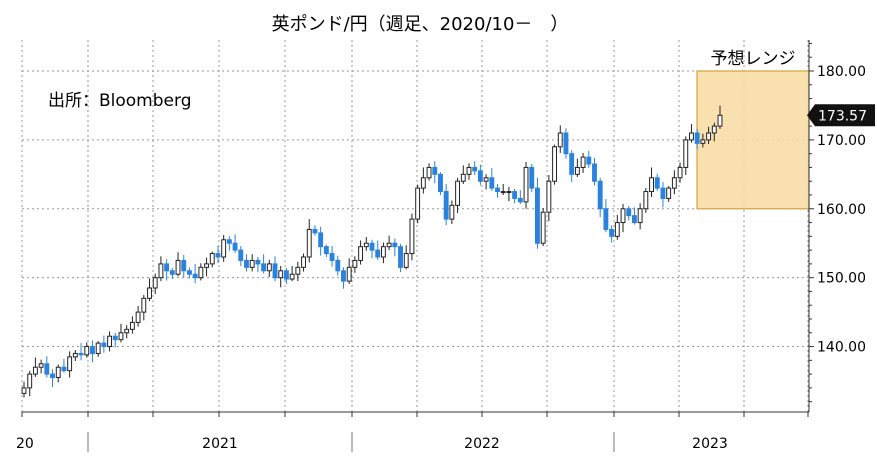 The image size is (877, 464). I want to click on y-tick-label: 180.00, so click(841, 72).